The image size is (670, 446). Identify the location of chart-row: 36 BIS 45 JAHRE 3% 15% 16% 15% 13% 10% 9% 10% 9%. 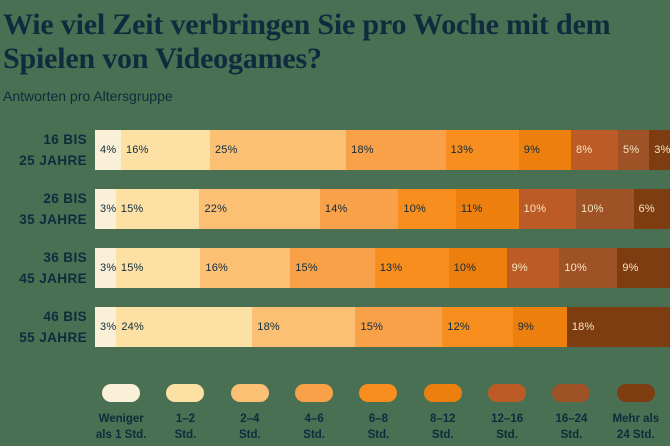
(336, 268).